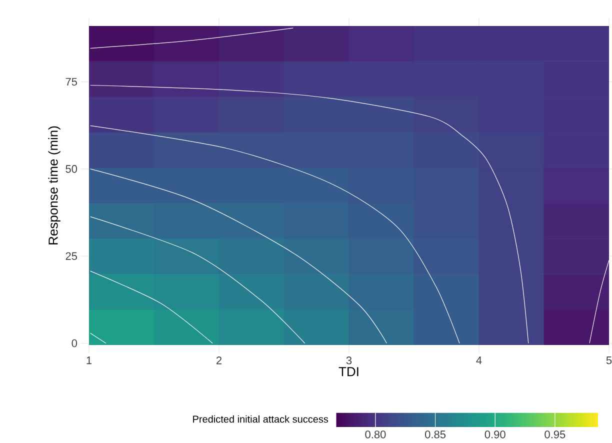 The height and width of the screenshot is (443, 612). I want to click on color-bar-label: 0.90, so click(495, 434).